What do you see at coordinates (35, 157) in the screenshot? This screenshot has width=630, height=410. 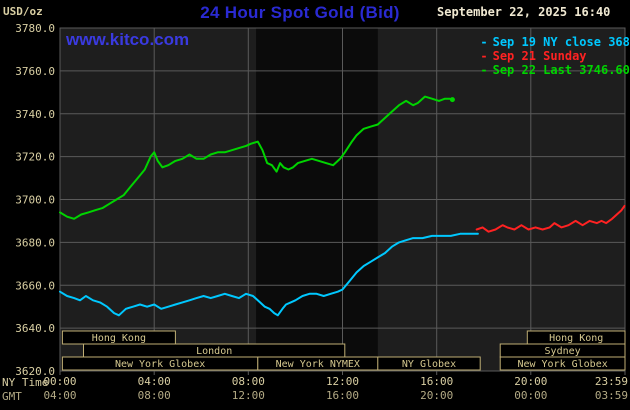 I see `y-tick-label: 3720.0` at bounding box center [35, 157].